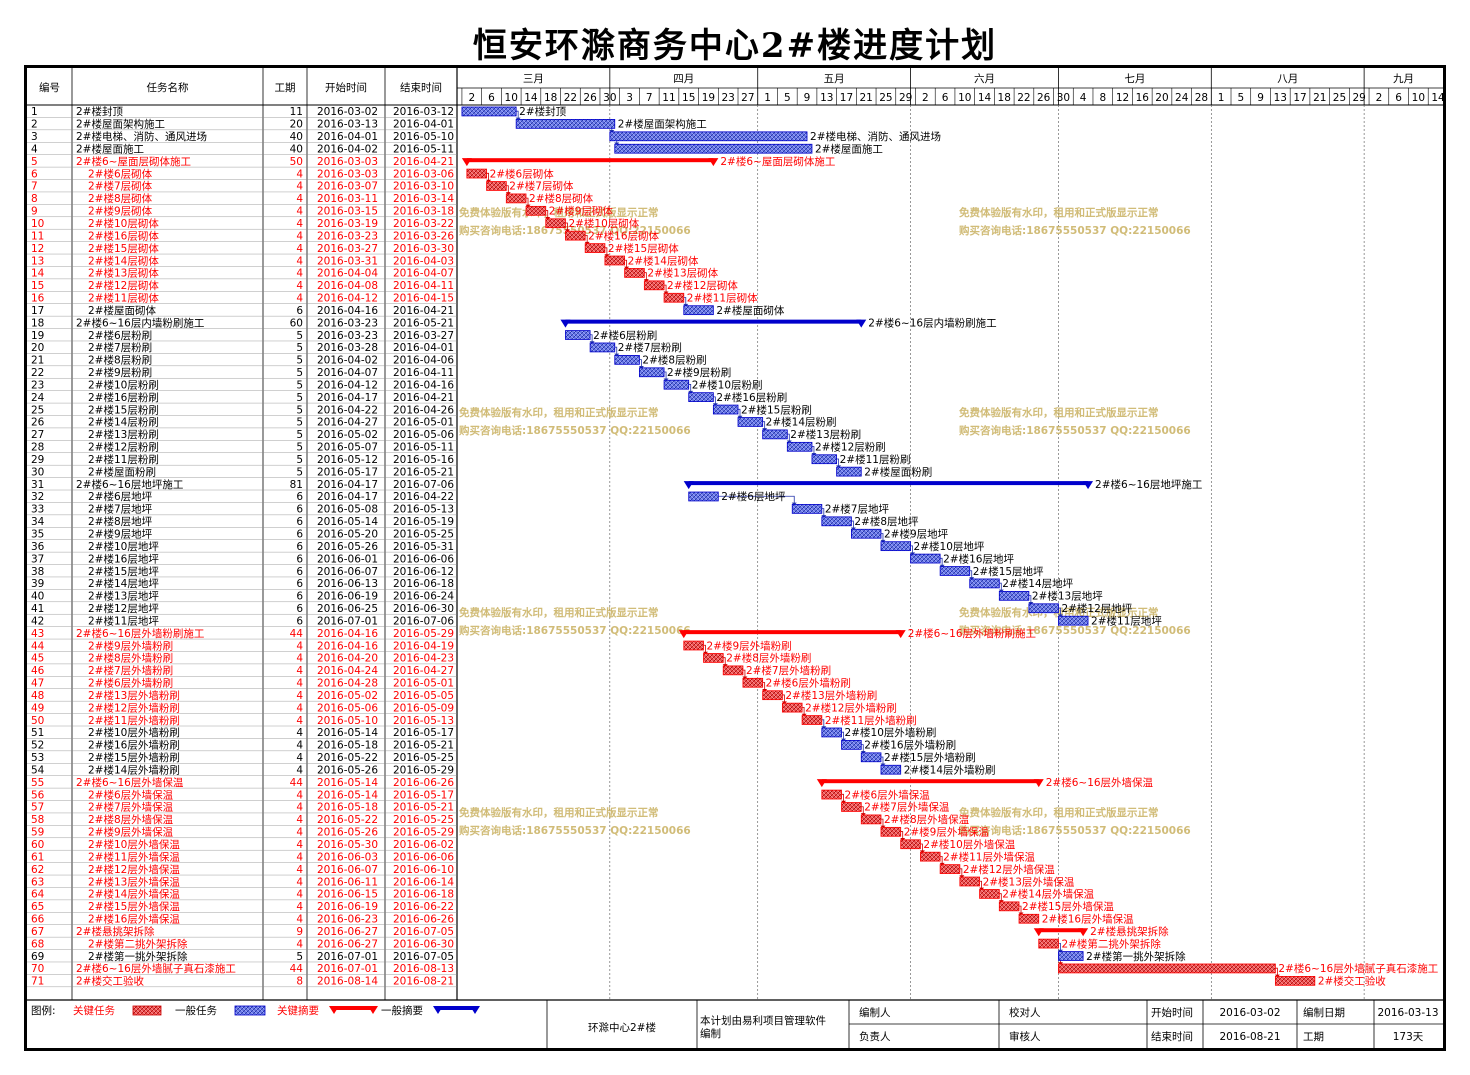  What do you see at coordinates (347, 162) in the screenshot?
I see `task-start: 2016-03-03` at bounding box center [347, 162].